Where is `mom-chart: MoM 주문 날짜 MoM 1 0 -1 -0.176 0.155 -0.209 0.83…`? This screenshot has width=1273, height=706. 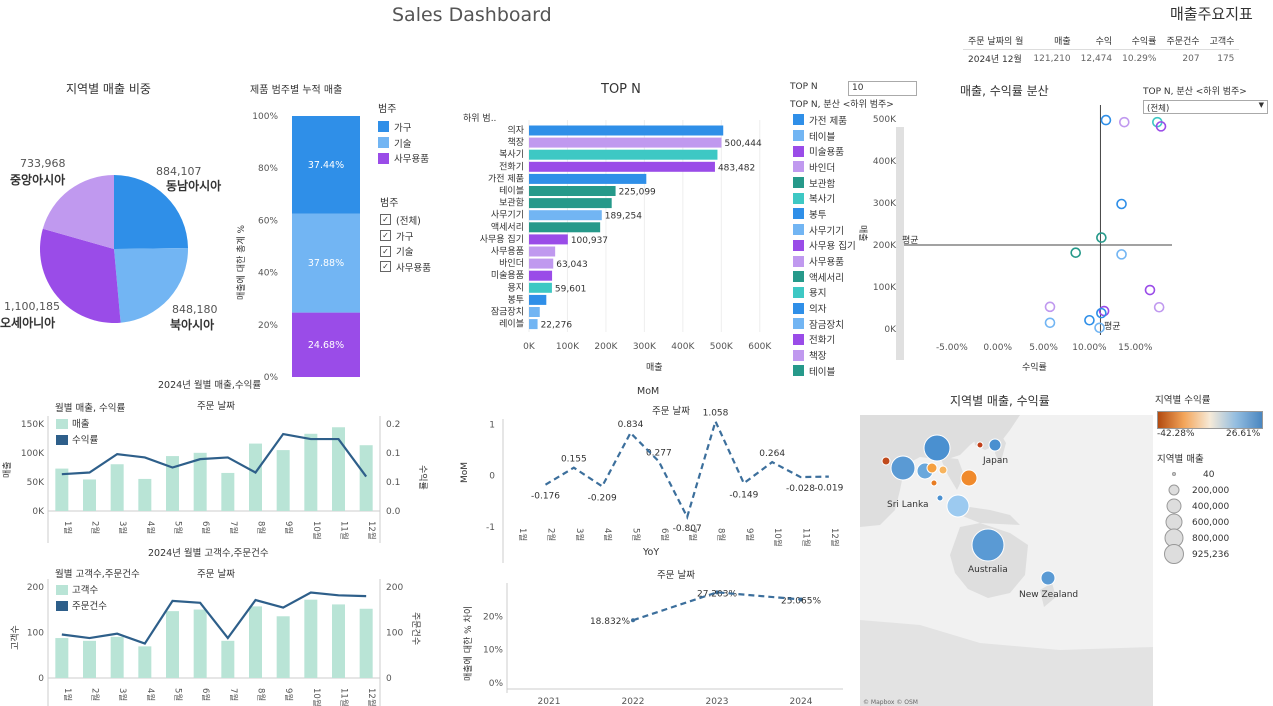
mom-chart: MoM 주문 날짜 MoM 1 0 -1 -0.176 0.155 -0.209 0.83… is located at coordinates (652, 473).